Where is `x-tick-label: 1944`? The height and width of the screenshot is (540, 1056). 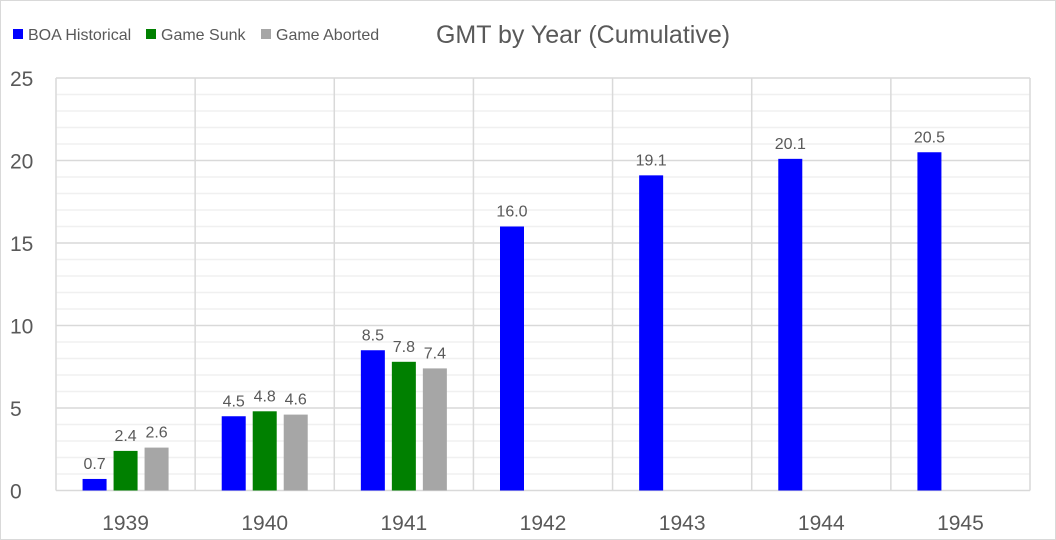
x-tick-label: 1944 is located at coordinates (821, 523).